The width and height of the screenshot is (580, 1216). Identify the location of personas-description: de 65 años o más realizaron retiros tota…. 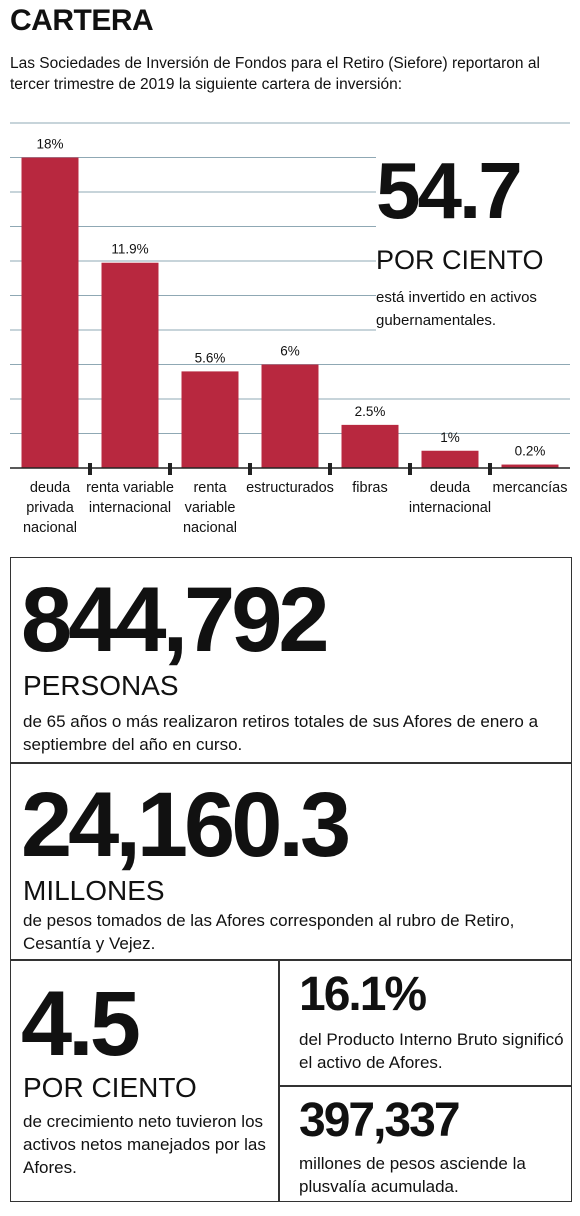
(281, 733).